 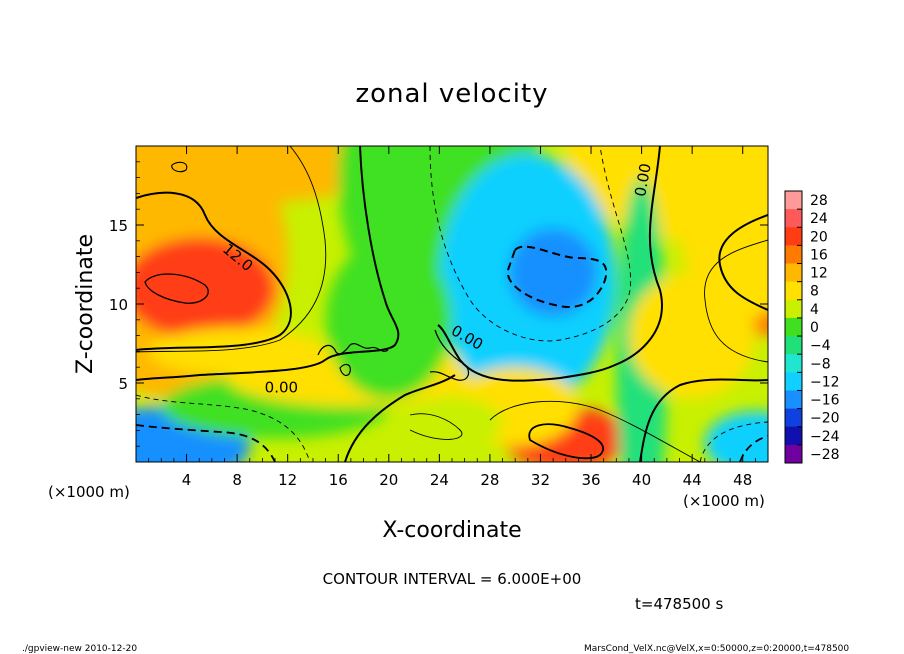 What do you see at coordinates (237, 480) in the screenshot?
I see `x-tick-label: 8` at bounding box center [237, 480].